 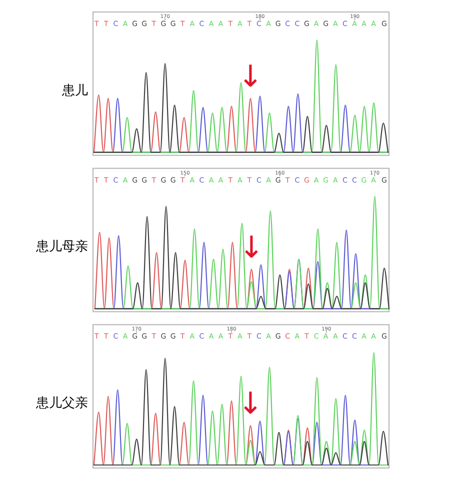 What do you see at coordinates (74, 90) in the screenshot?
I see `y-axis-title: 患儿` at bounding box center [74, 90].